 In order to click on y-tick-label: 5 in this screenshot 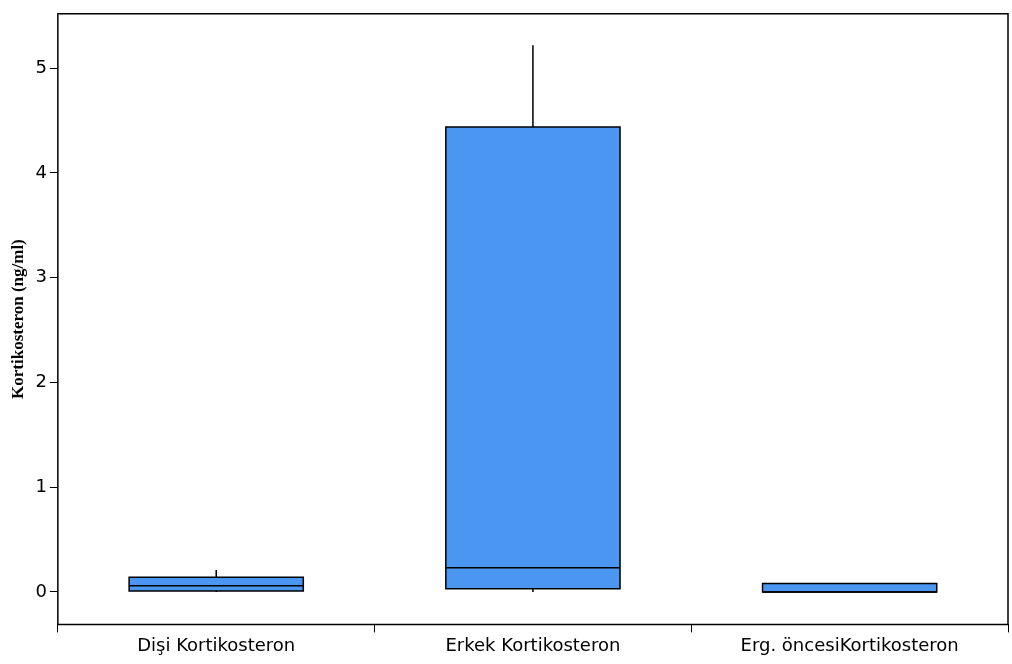, I will do `click(41, 66)`.